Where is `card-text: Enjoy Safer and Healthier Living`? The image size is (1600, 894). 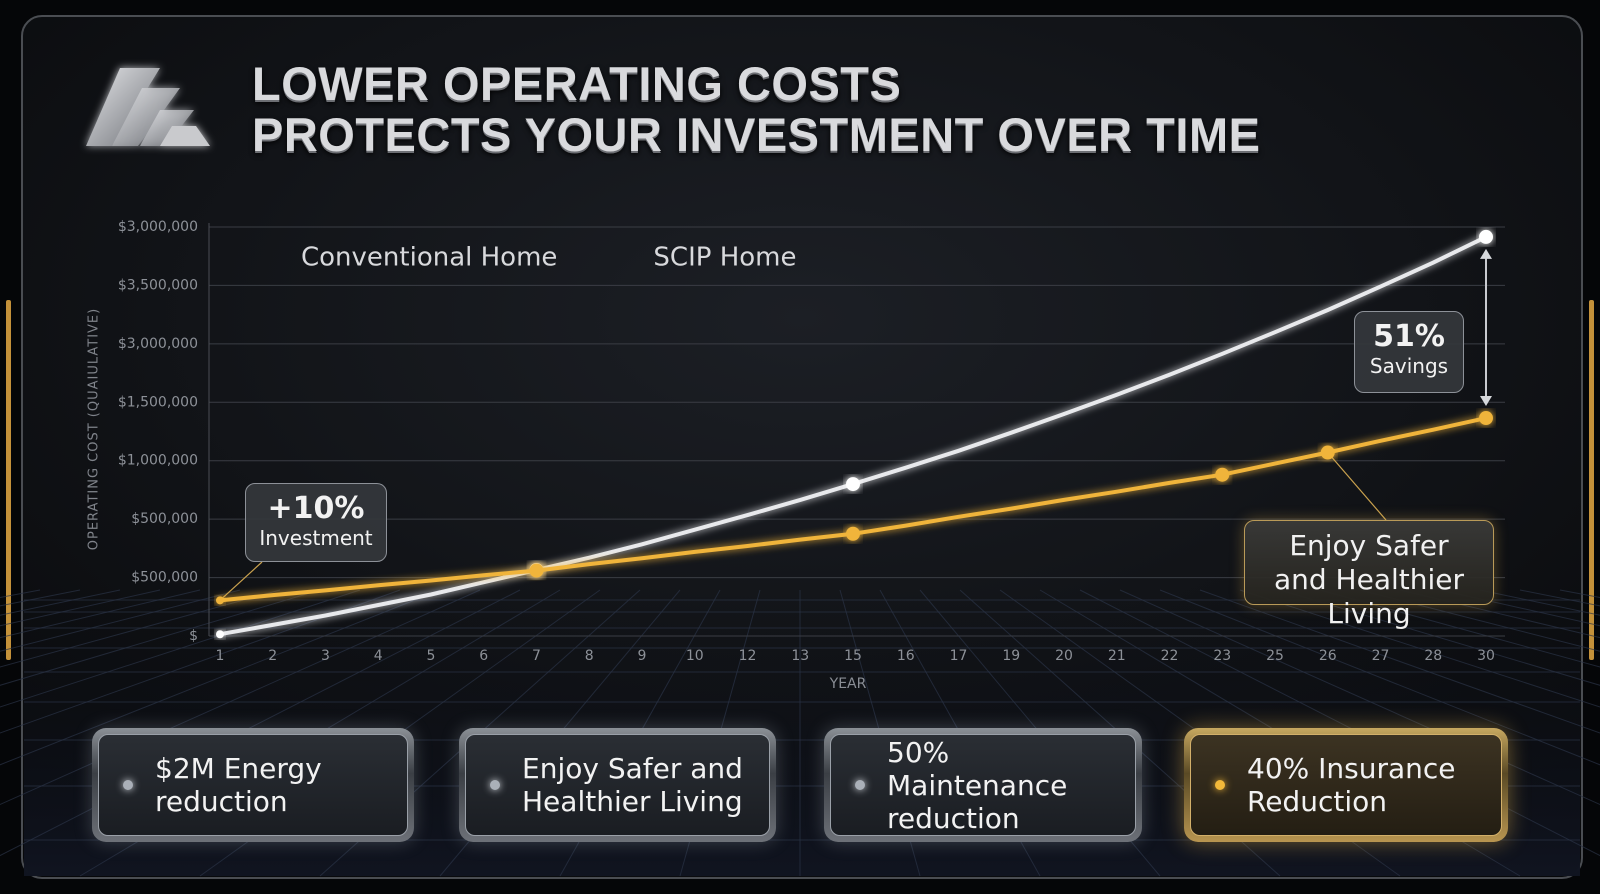 card-text: Enjoy Safer and Healthier Living is located at coordinates (632, 785).